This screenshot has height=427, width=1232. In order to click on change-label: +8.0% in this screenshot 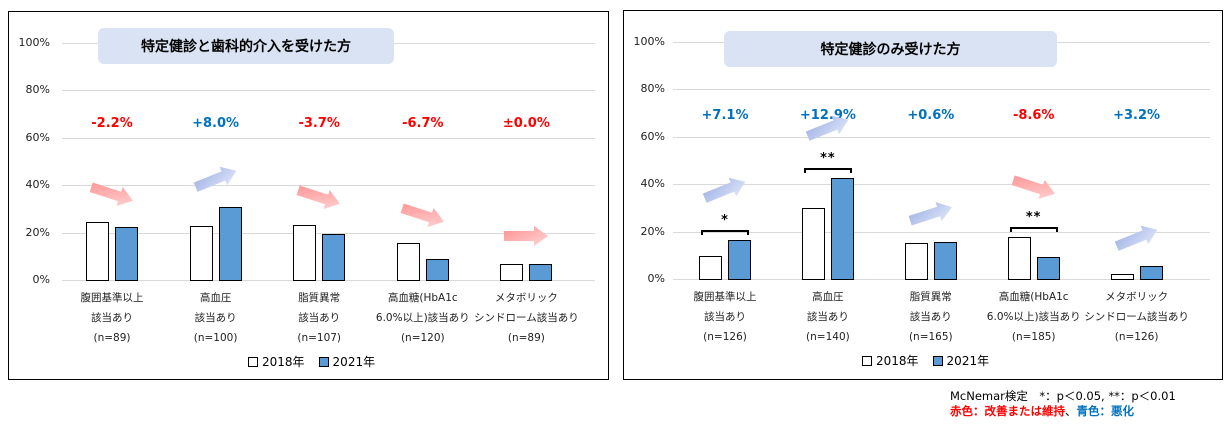, I will do `click(216, 123)`.